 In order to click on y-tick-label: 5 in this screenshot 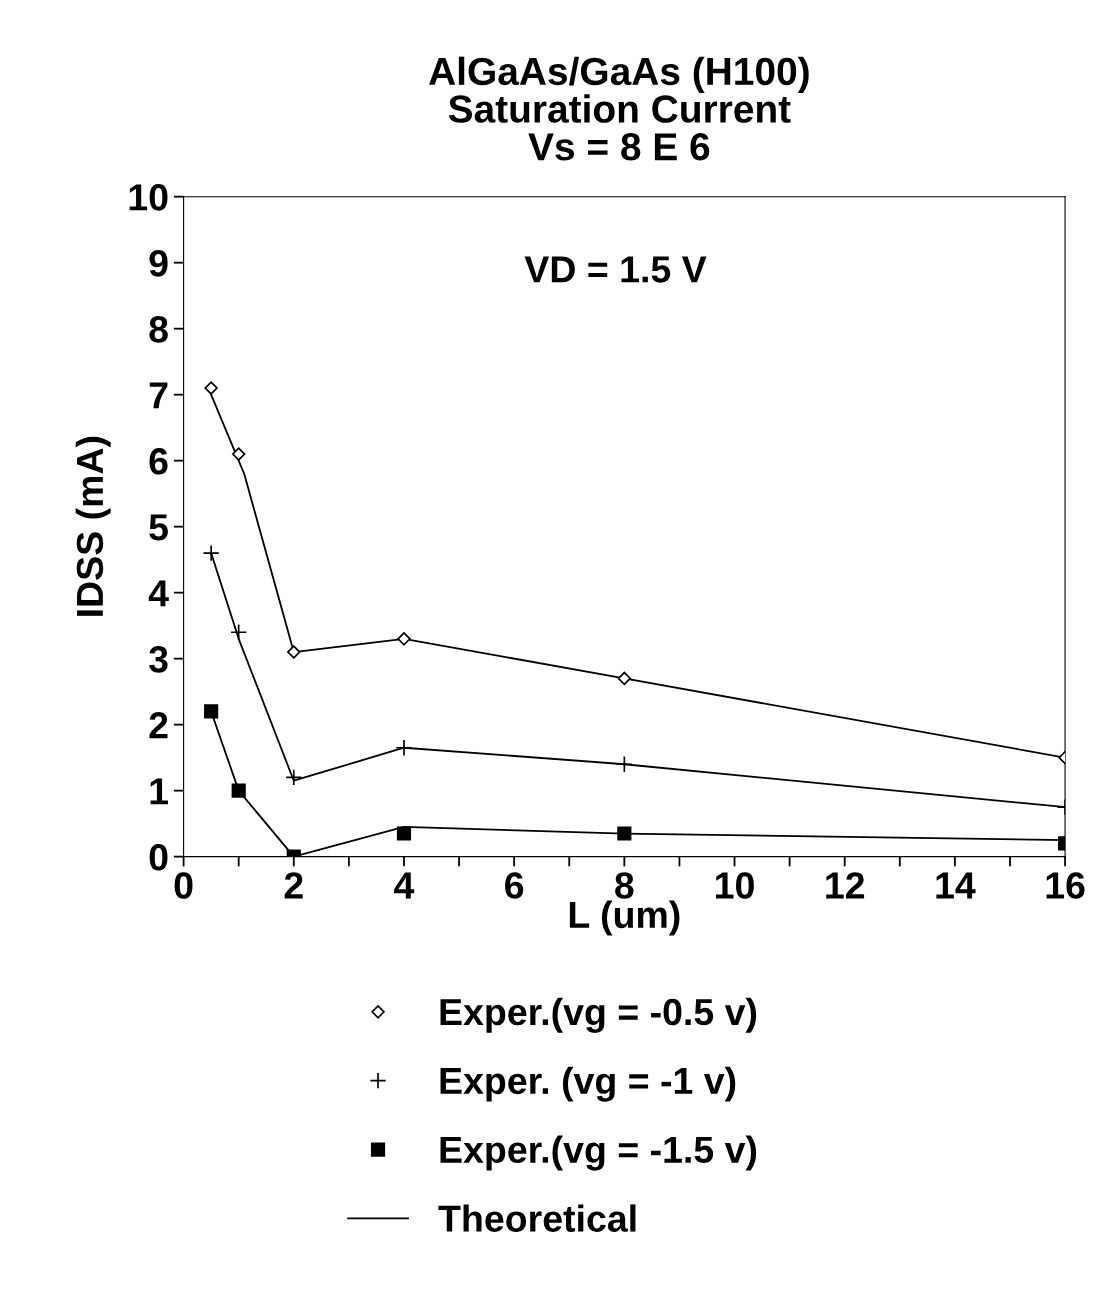, I will do `click(158, 527)`.